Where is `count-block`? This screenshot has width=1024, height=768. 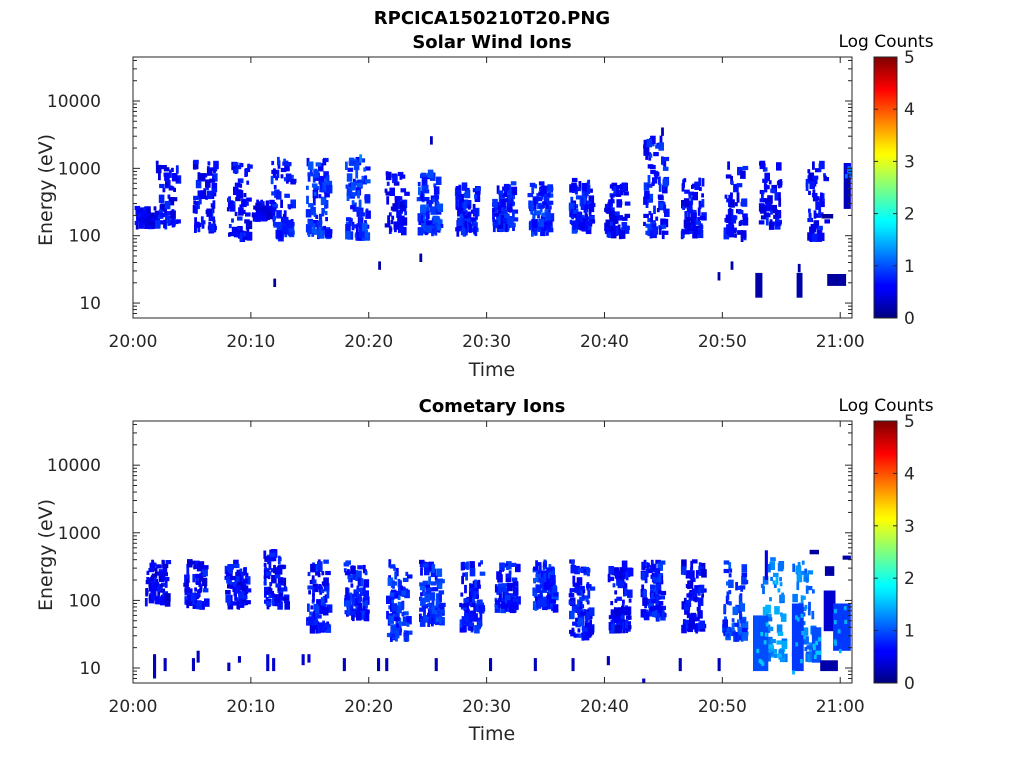 count-block is located at coordinates (829, 666).